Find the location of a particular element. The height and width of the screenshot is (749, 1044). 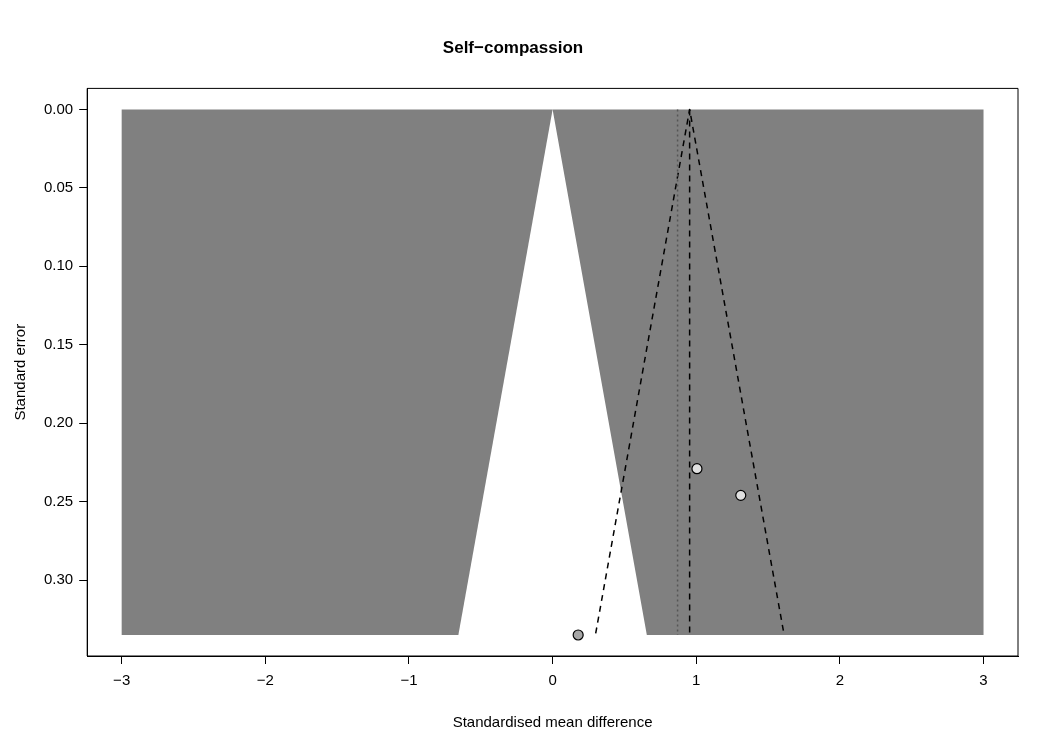

x-tick-label: 2 is located at coordinates (840, 680).